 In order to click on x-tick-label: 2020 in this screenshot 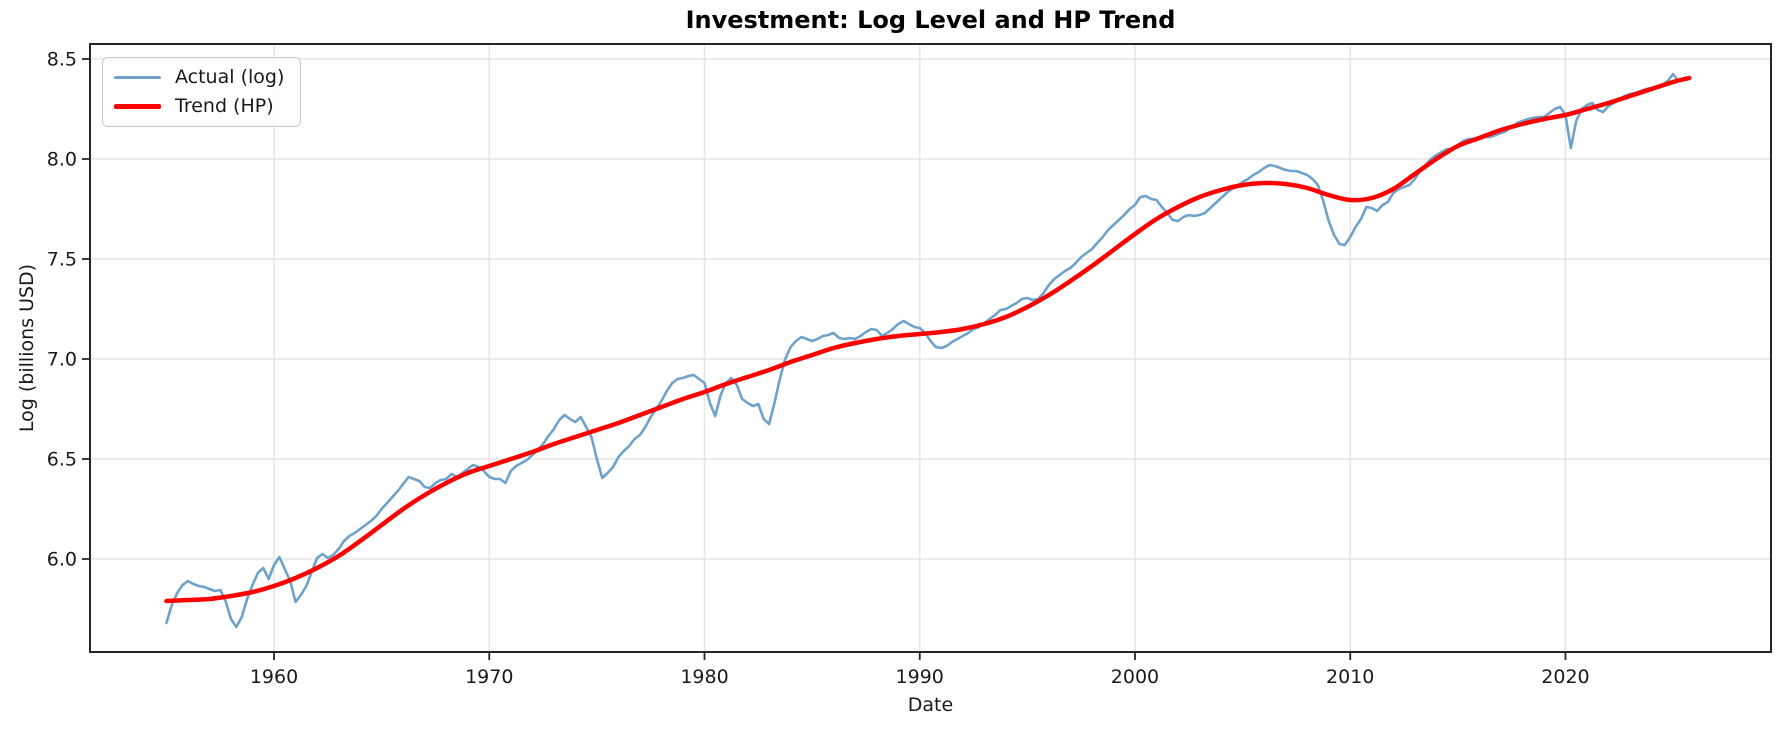, I will do `click(1565, 677)`.